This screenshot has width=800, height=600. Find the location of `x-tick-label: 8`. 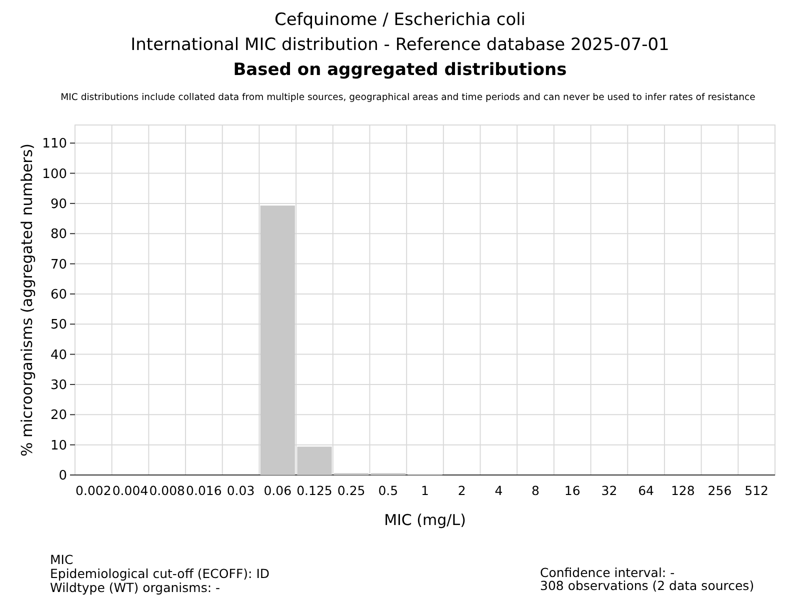

x-tick-label: 8 is located at coordinates (536, 490).